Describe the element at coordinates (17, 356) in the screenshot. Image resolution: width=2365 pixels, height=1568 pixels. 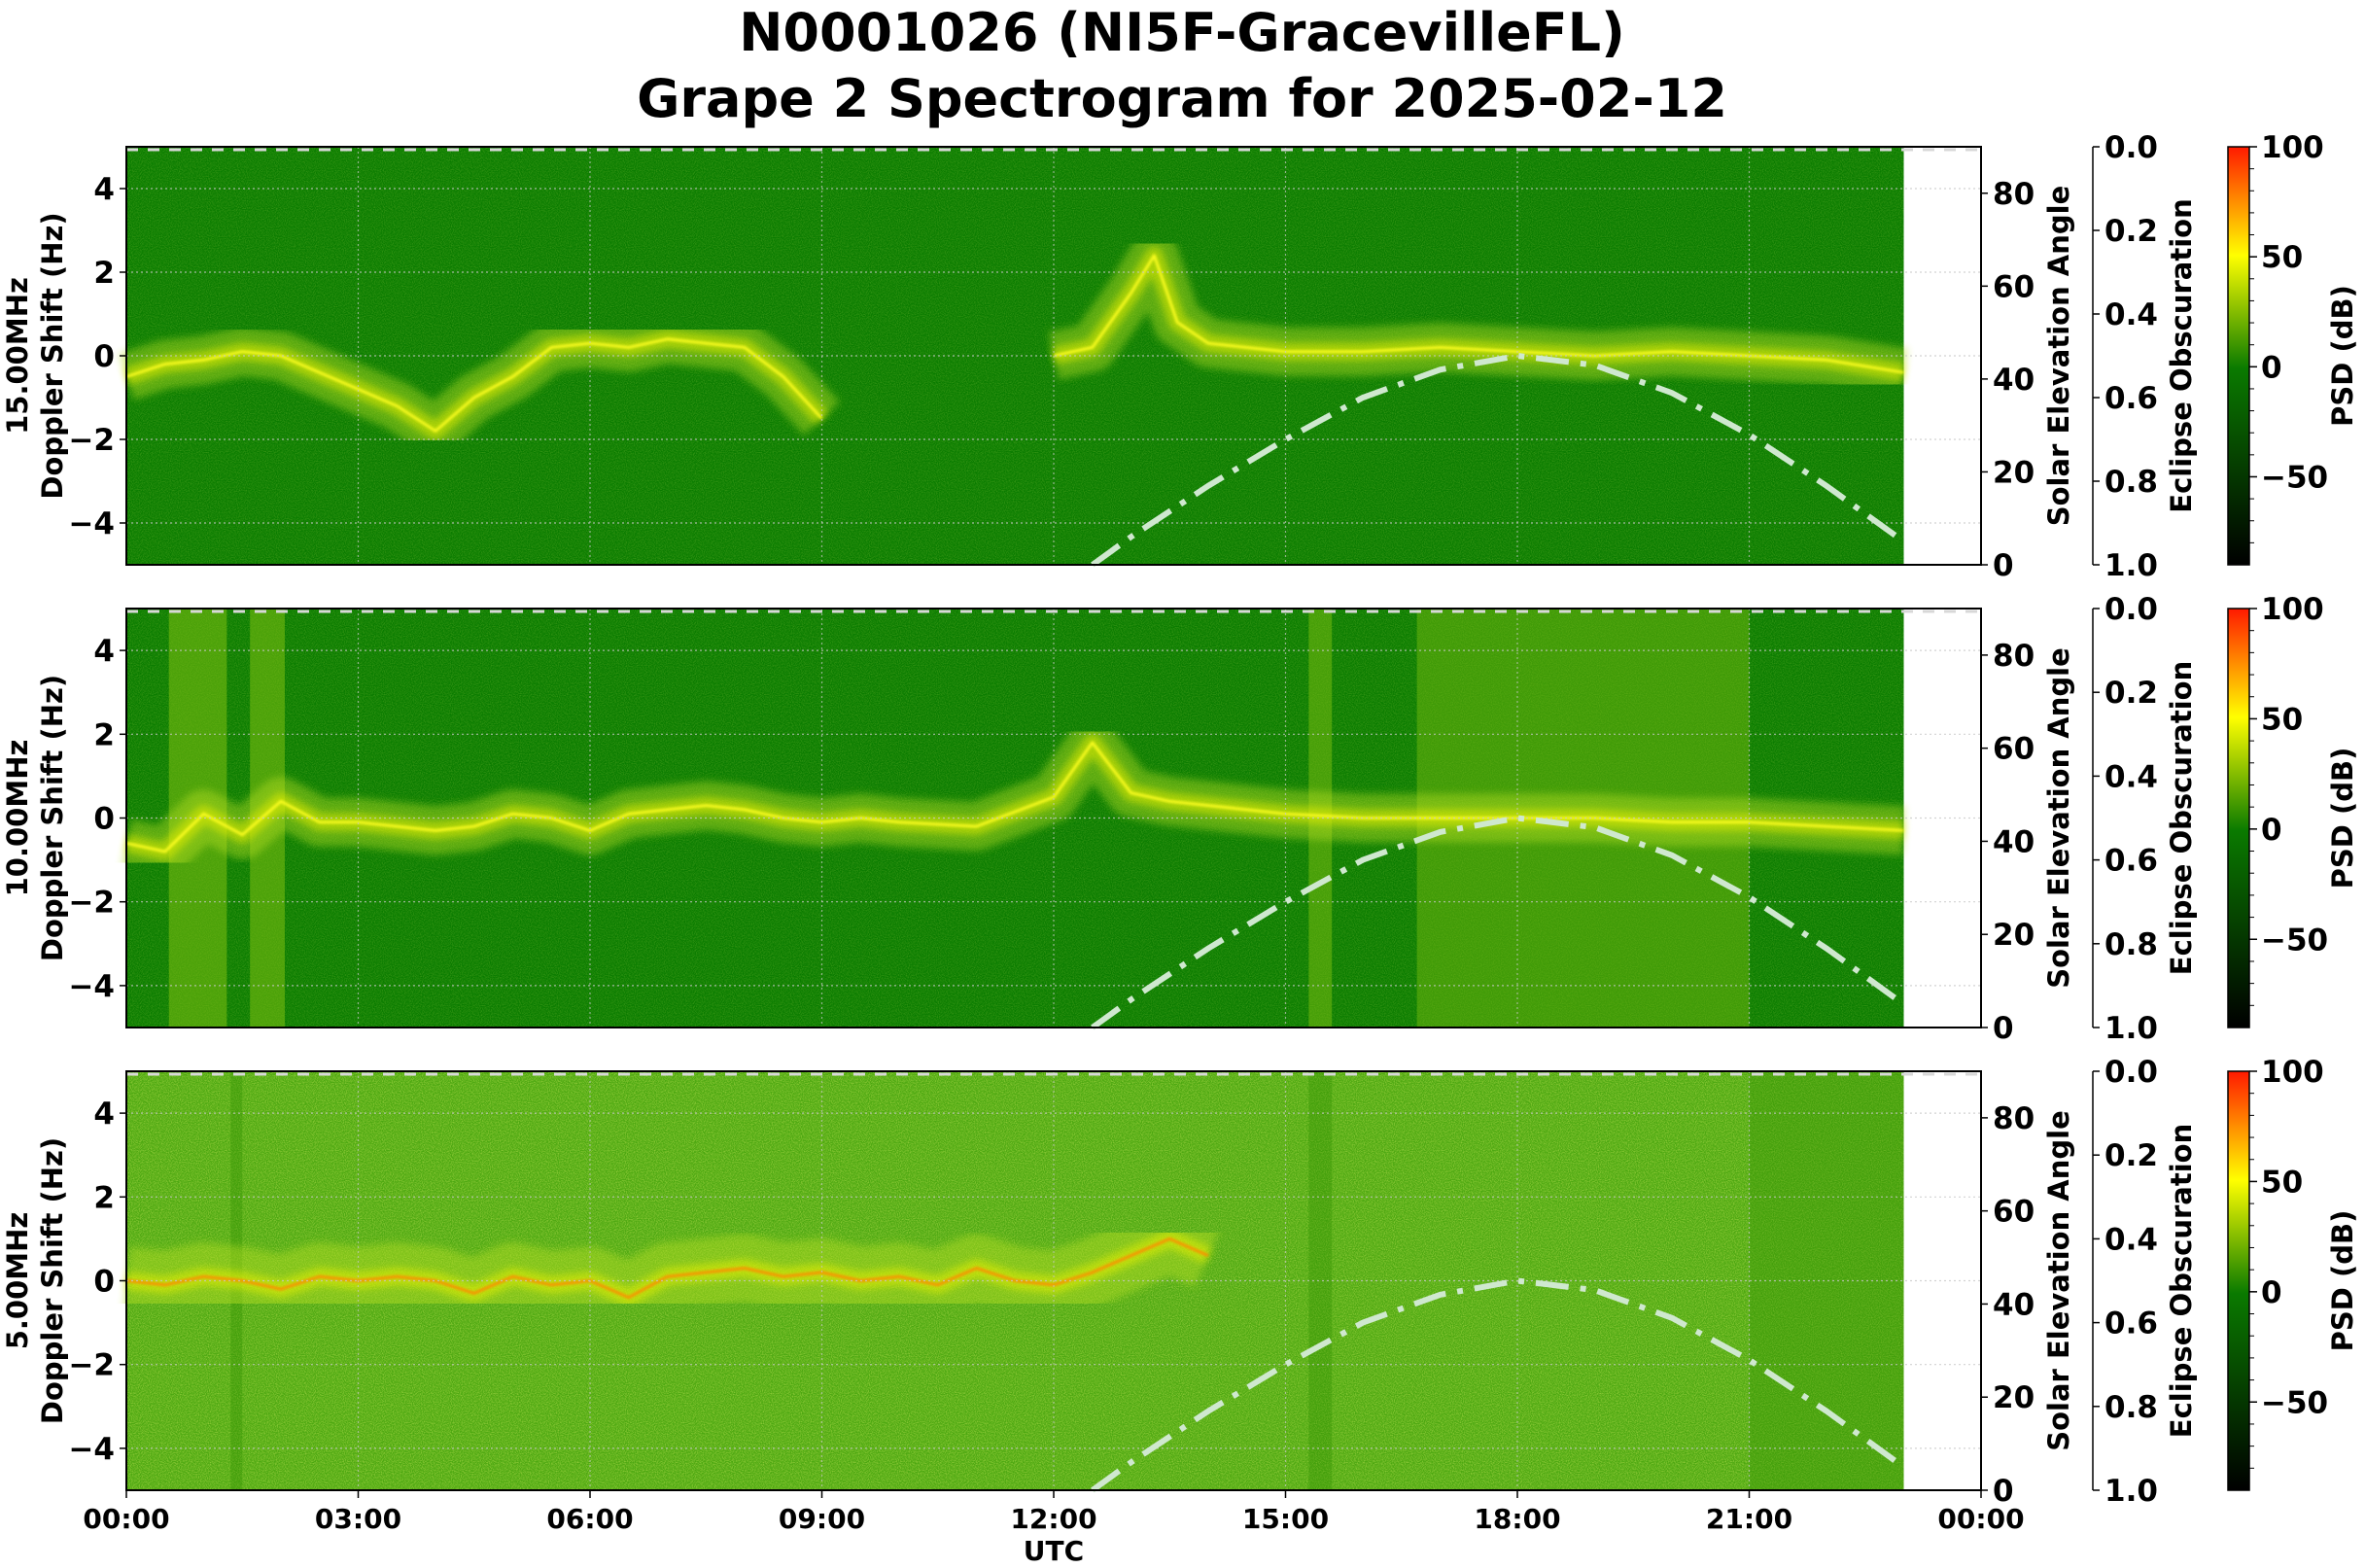
I see `frequency-label: 15.00MHz` at that location.